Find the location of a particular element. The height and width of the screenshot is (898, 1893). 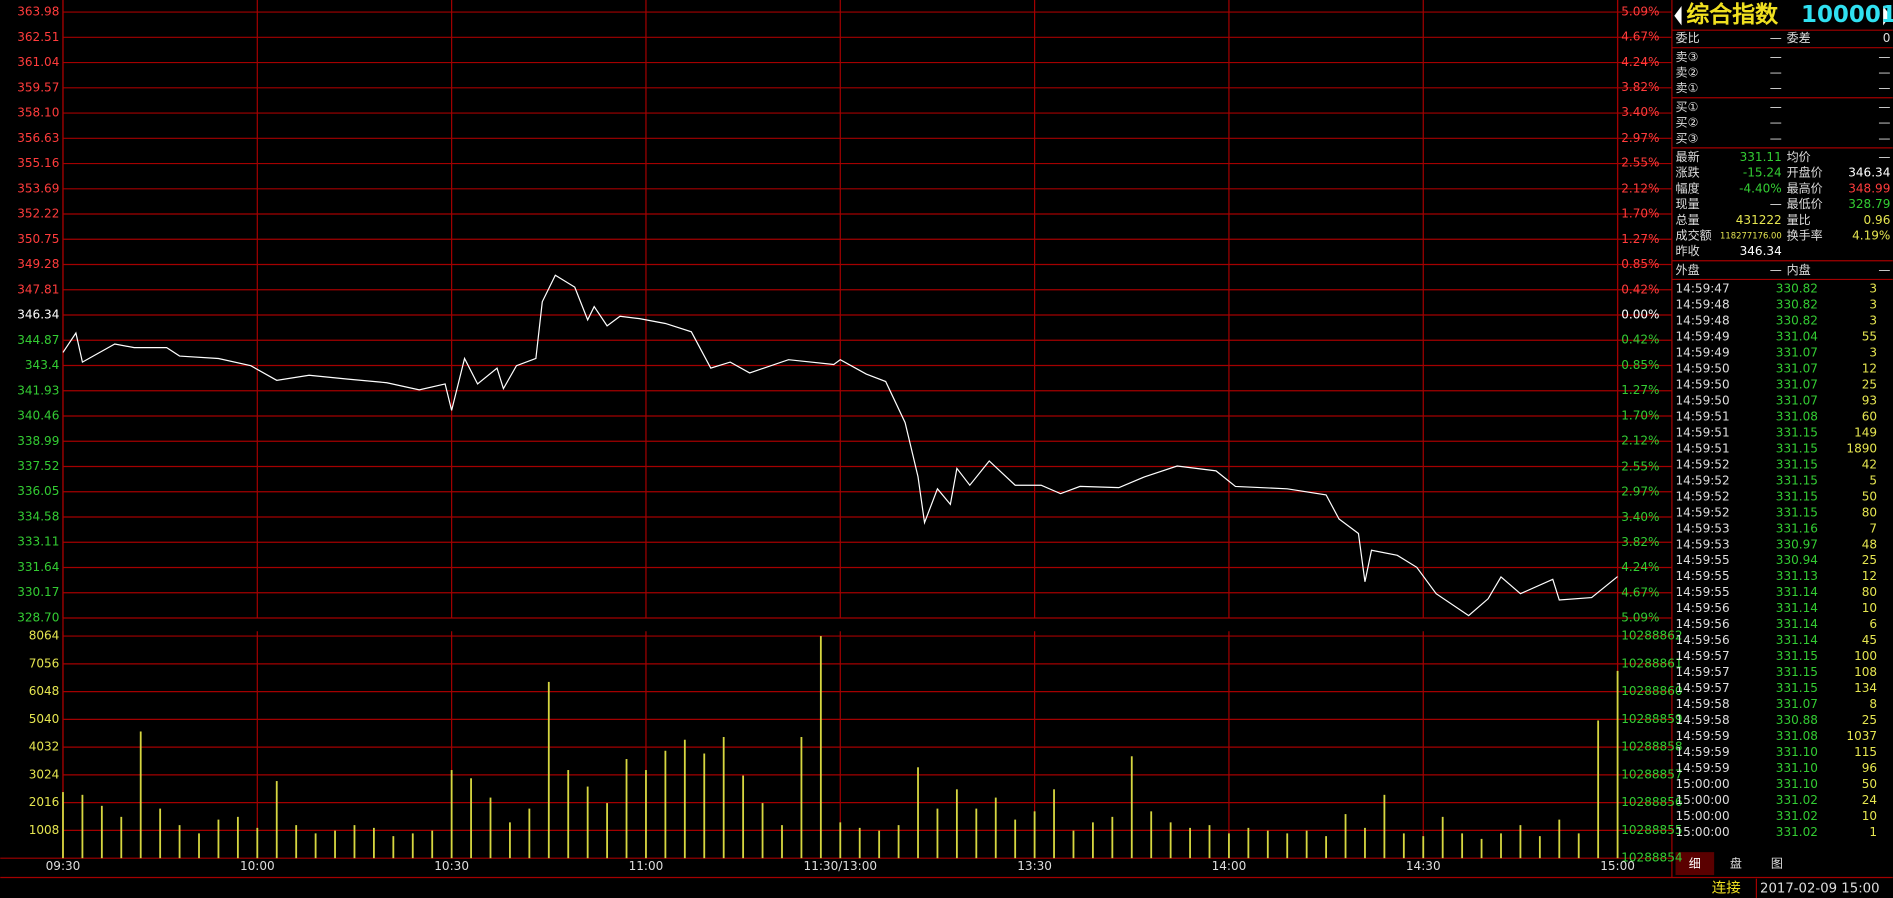

y-tick-label: 363.98 is located at coordinates (38, 12).